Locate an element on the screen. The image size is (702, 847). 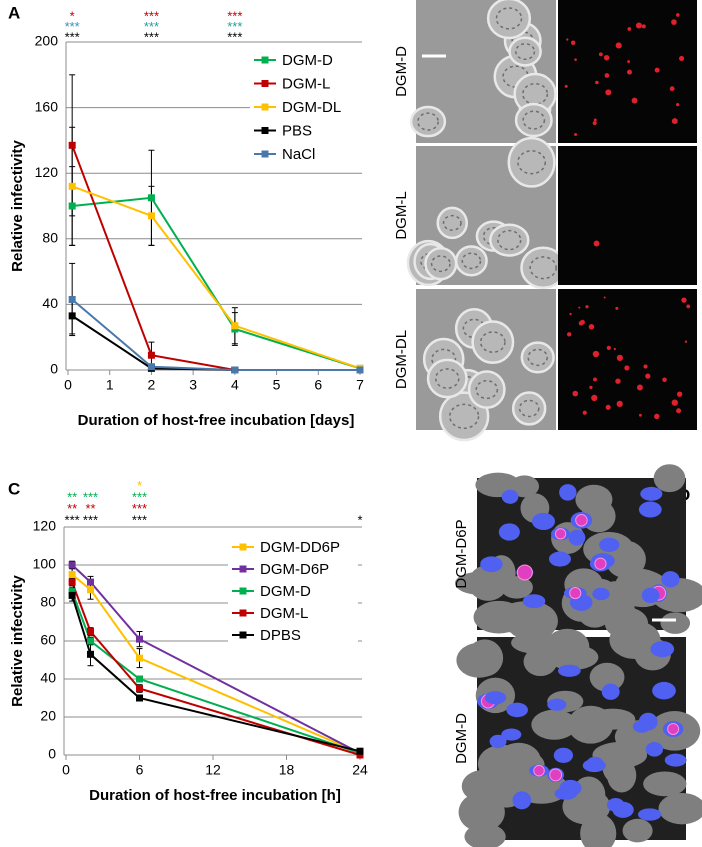
y-tick-label: 0 is located at coordinates (52, 754).